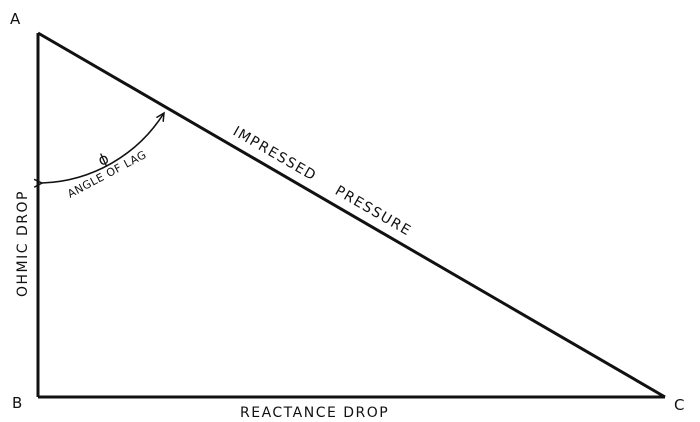 Image resolution: width=700 pixels, height=422 pixels. Describe the element at coordinates (103, 148) in the screenshot. I see `angle-arc-arrow` at that location.